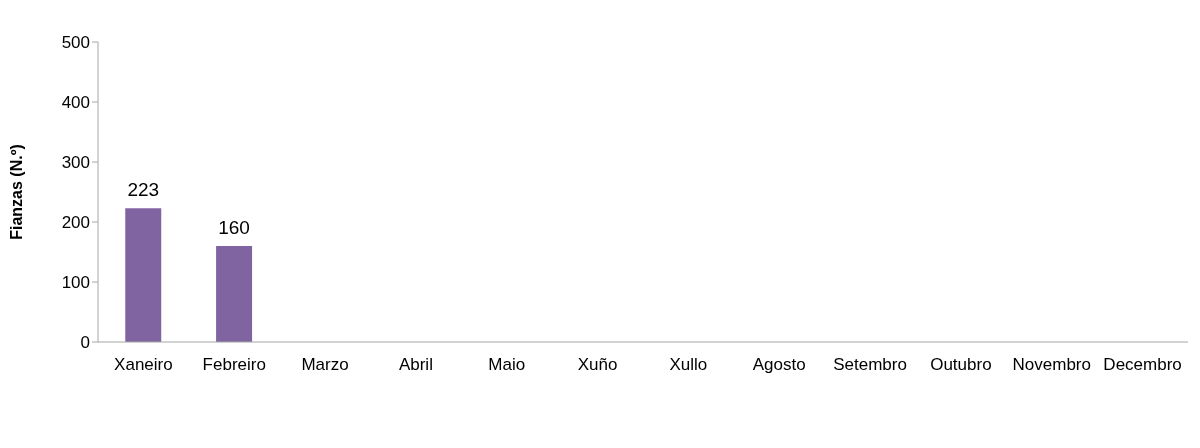  Describe the element at coordinates (779, 365) in the screenshot. I see `x-tick-label: Agosto` at that location.